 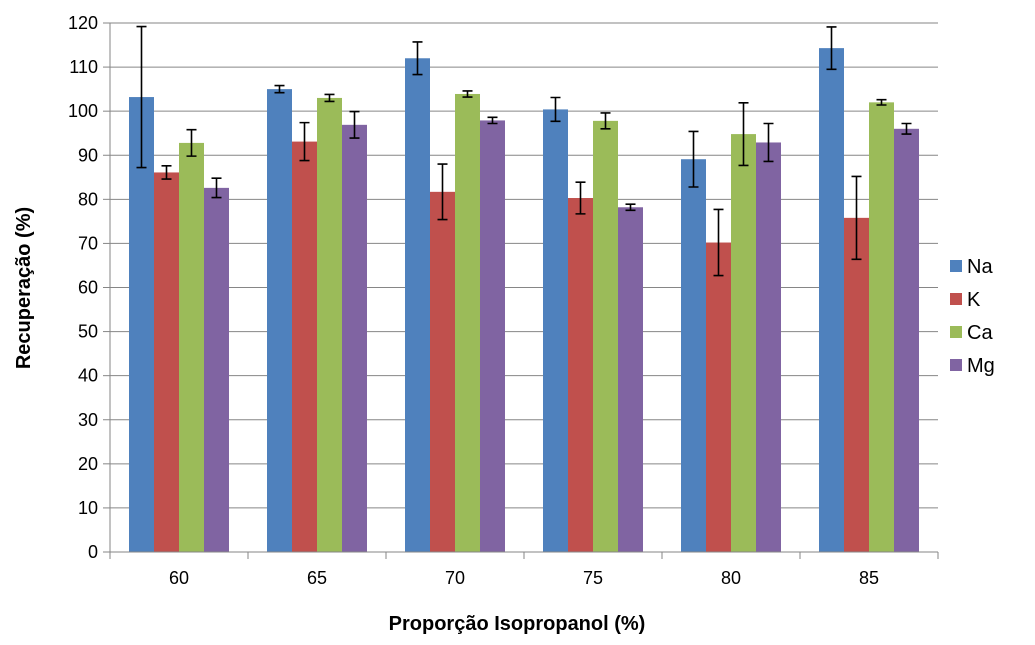 I want to click on legend-label-k: K, so click(x=974, y=300).